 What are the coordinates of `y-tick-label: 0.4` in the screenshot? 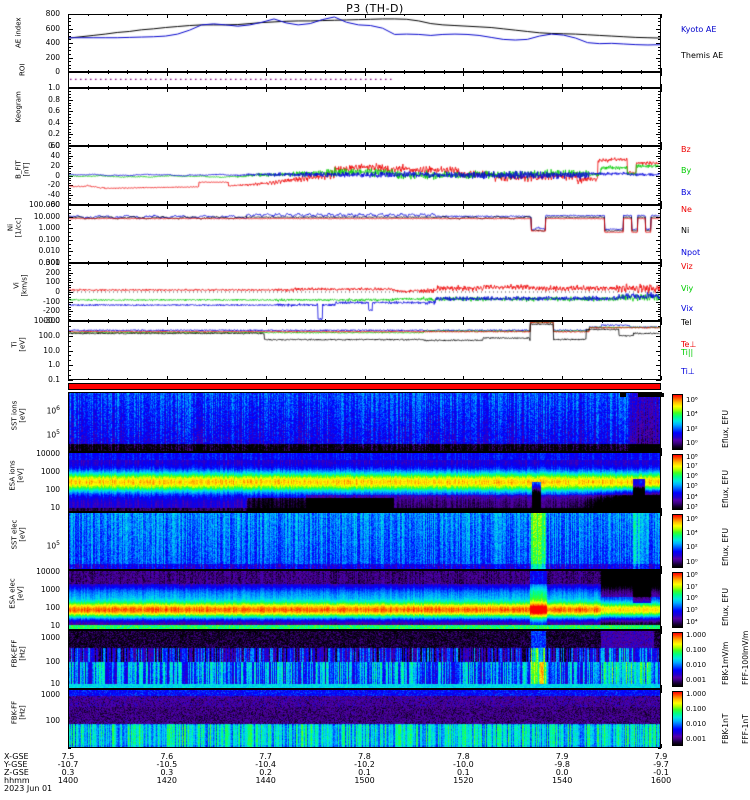 It's located at (54, 122).